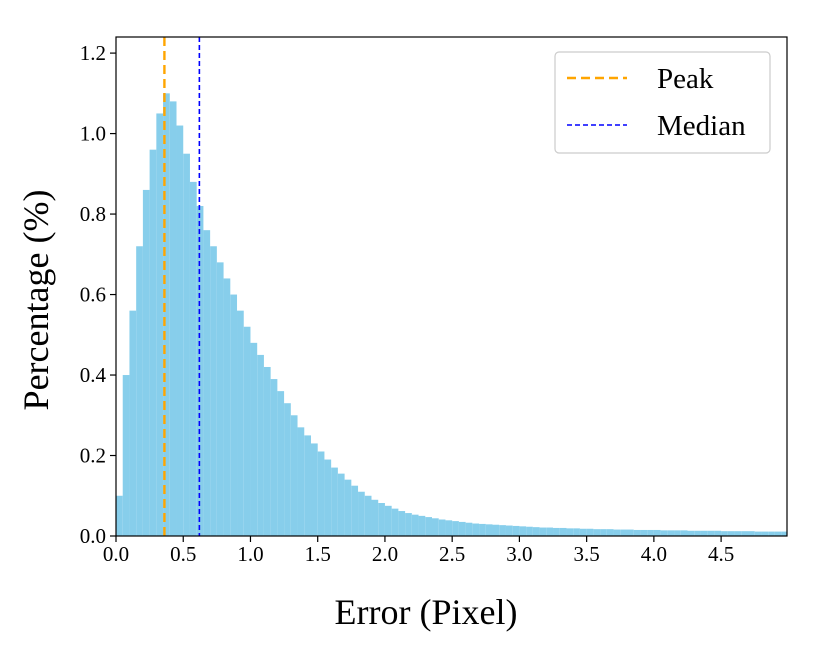 This screenshot has height=647, width=830. What do you see at coordinates (452, 554) in the screenshot?
I see `x-tick-label: 2.5` at bounding box center [452, 554].